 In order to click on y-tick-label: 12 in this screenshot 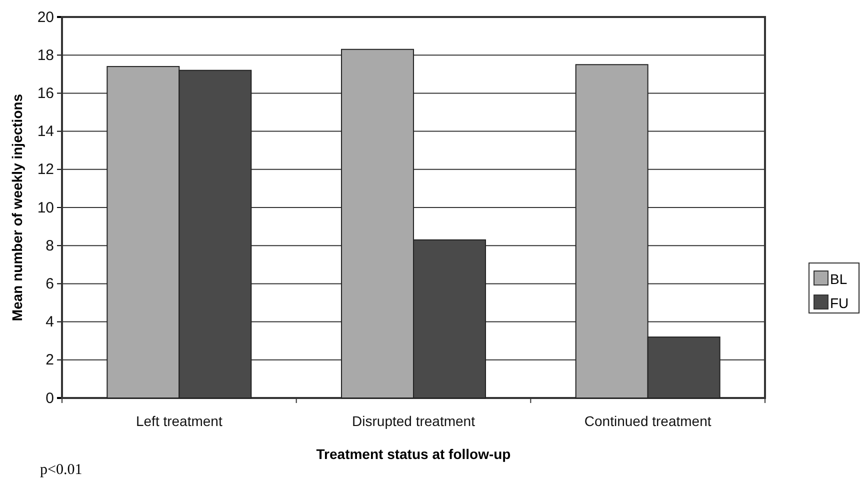, I will do `click(45, 169)`.